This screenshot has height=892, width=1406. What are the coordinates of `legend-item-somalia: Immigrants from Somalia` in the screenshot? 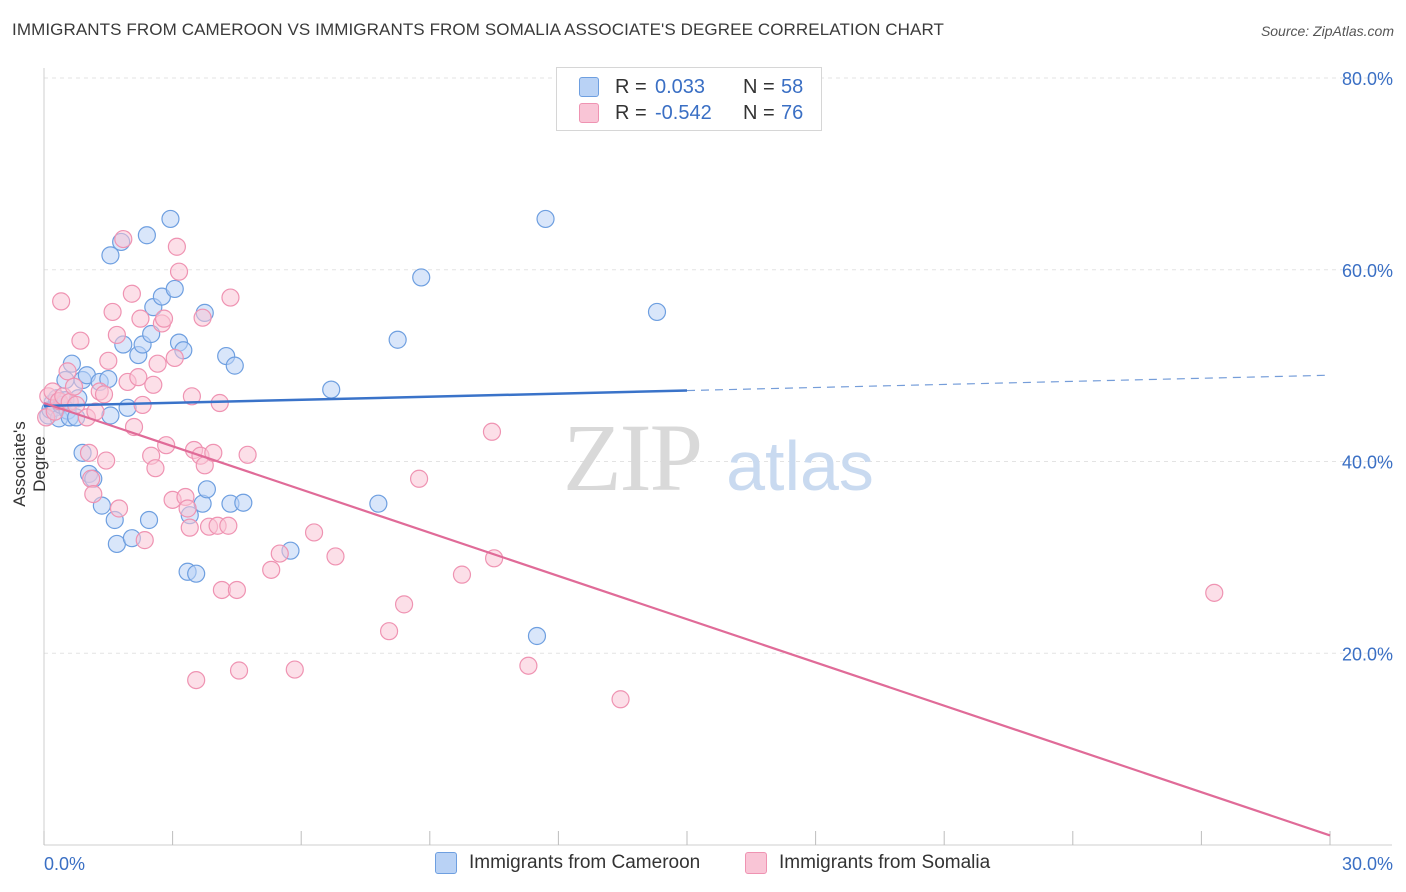 It's located at (867, 863).